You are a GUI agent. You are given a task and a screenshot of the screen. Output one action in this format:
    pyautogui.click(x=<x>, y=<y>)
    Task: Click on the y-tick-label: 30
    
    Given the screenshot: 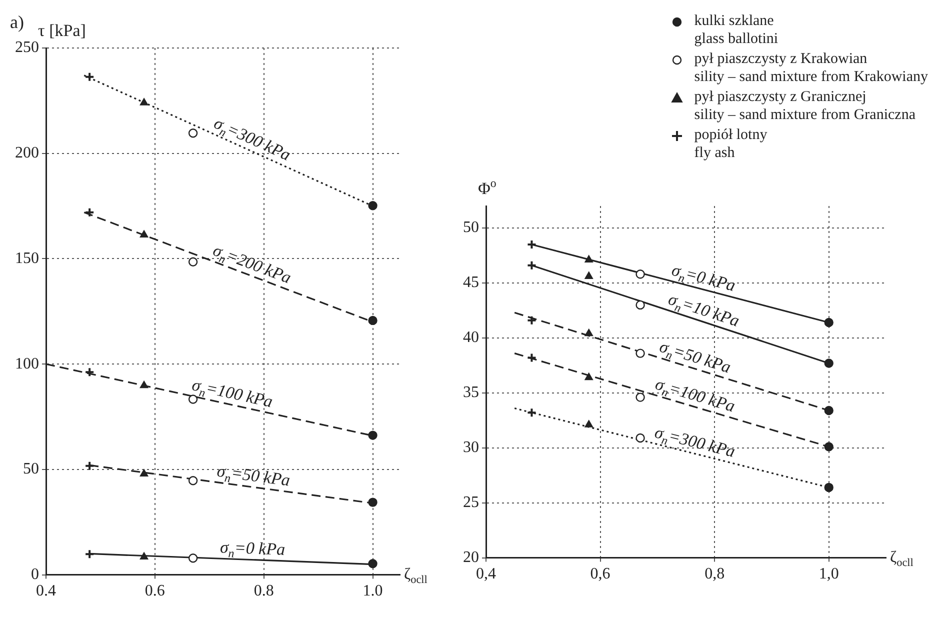 What is the action you would take?
    pyautogui.click(x=471, y=447)
    